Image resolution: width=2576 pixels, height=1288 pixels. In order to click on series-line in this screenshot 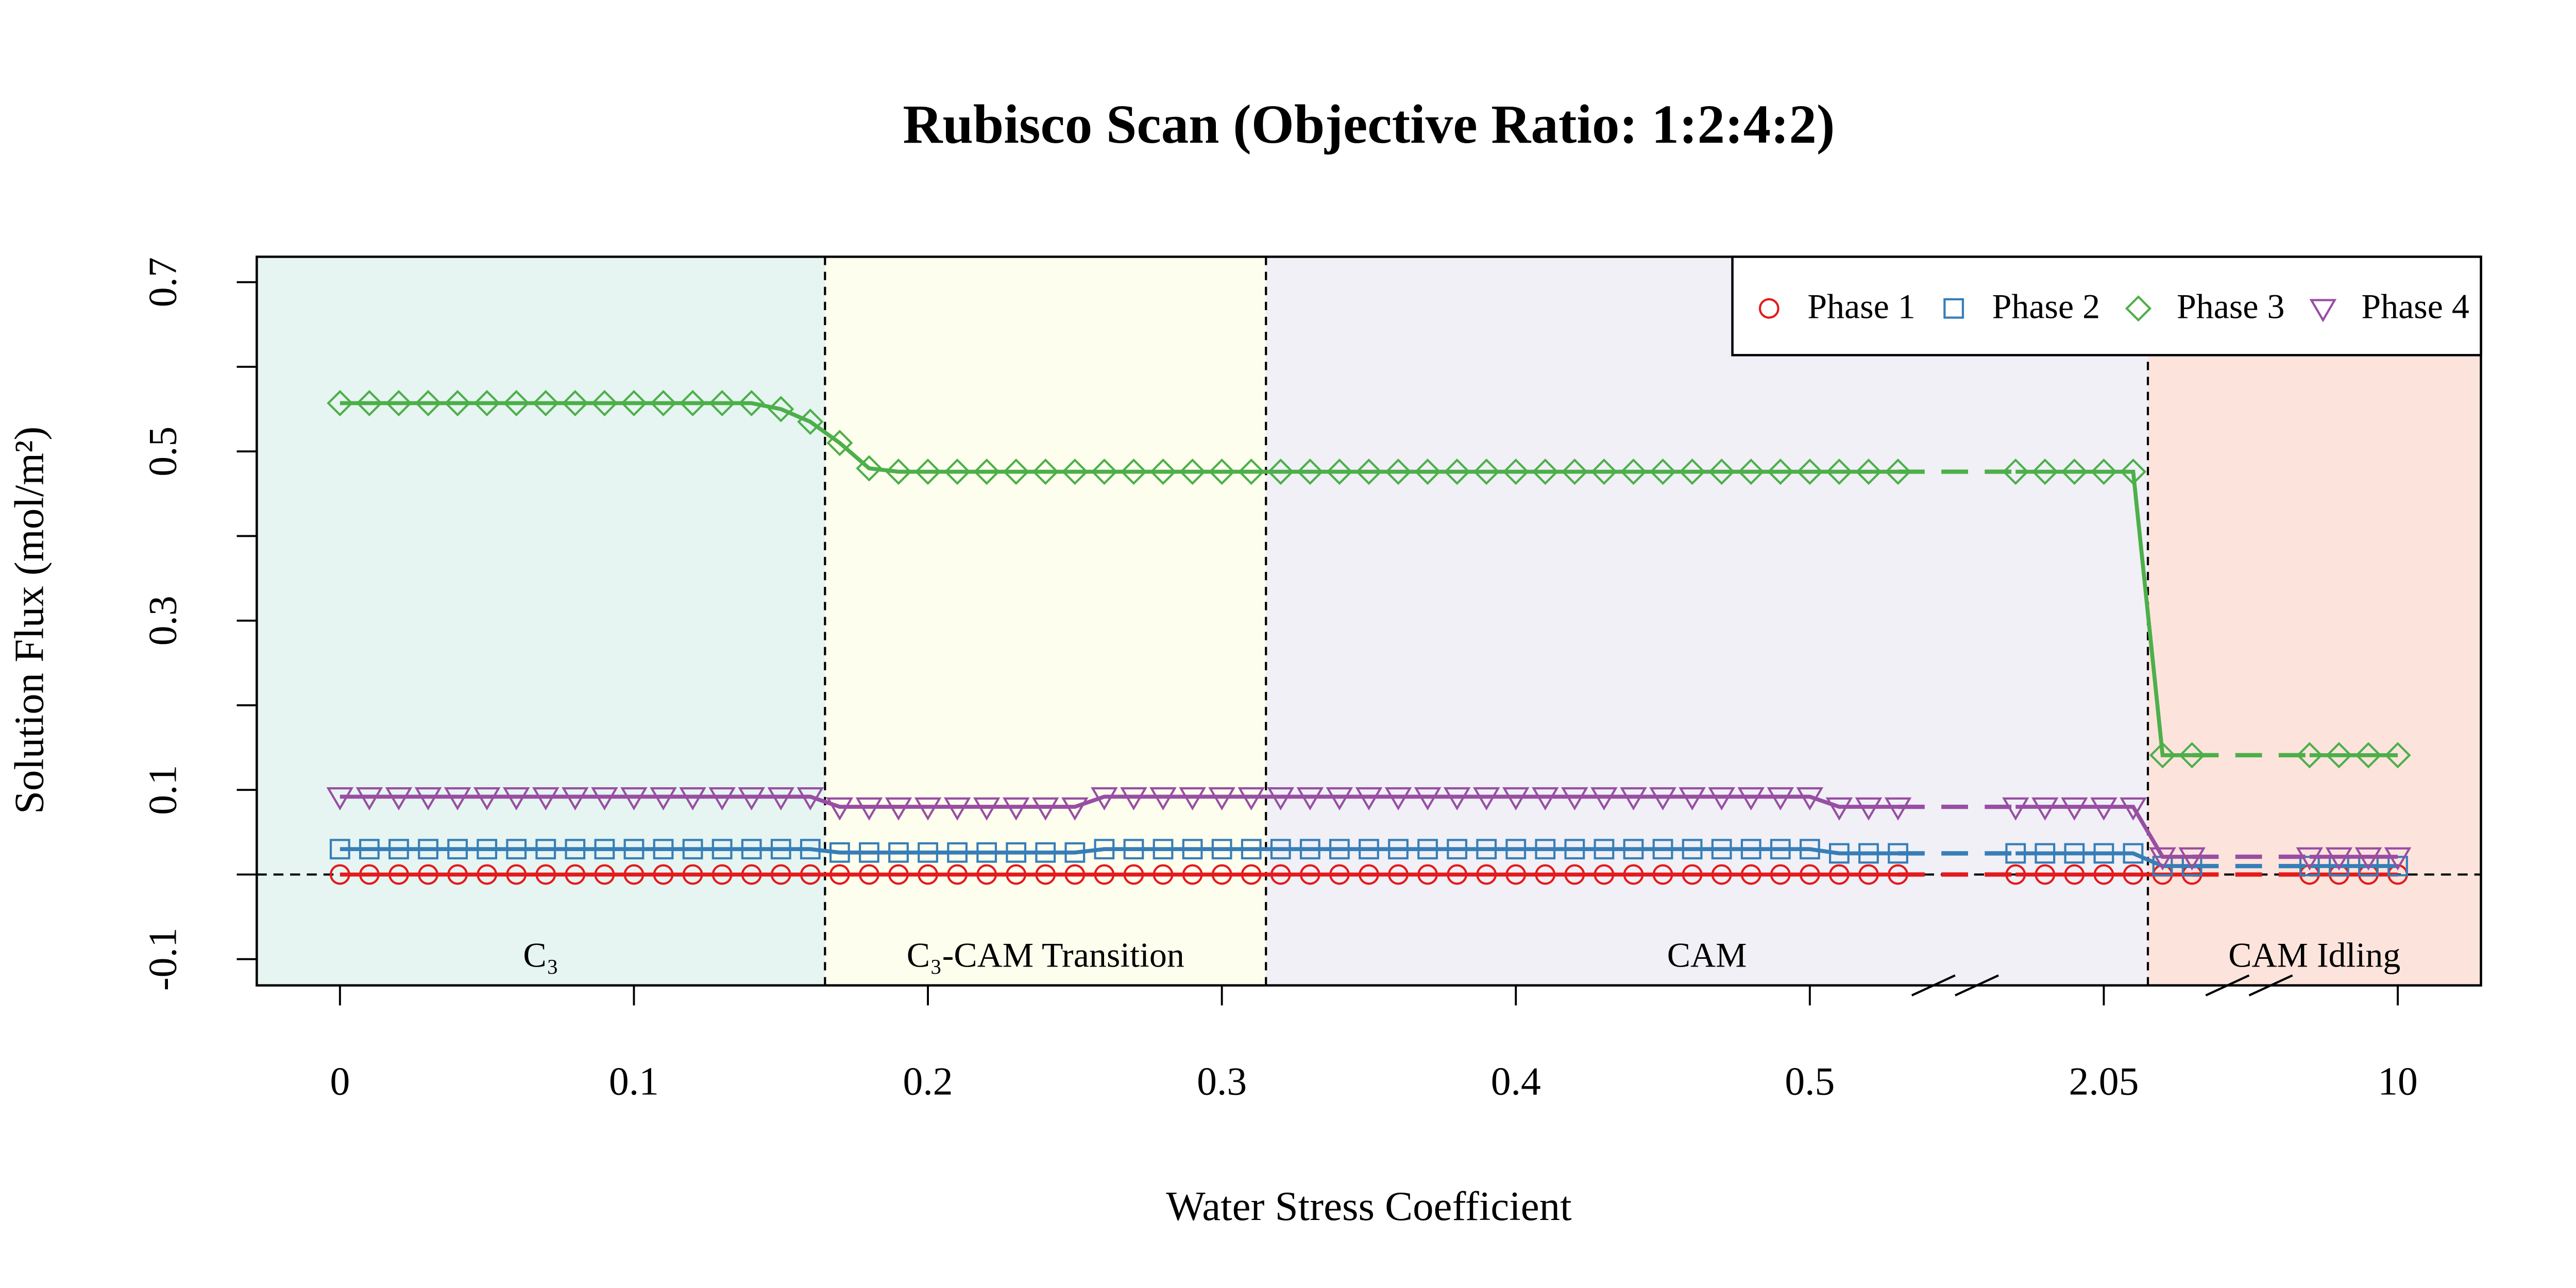, I will do `click(1369, 826)`.